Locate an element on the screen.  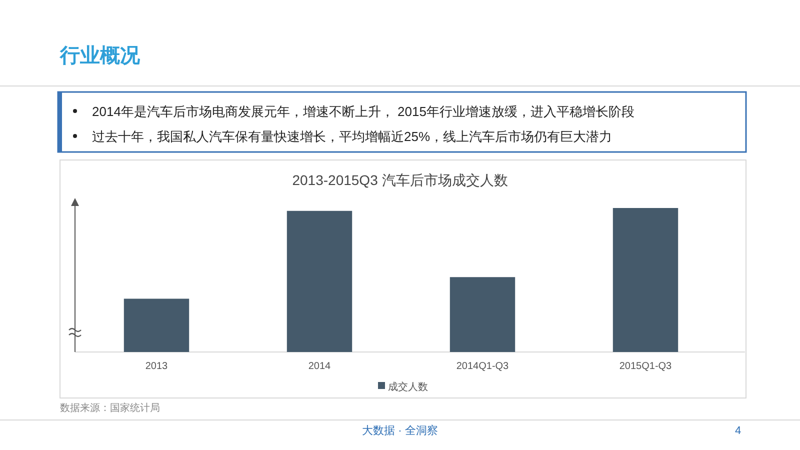
x-tick-label: 2013 is located at coordinates (156, 366).